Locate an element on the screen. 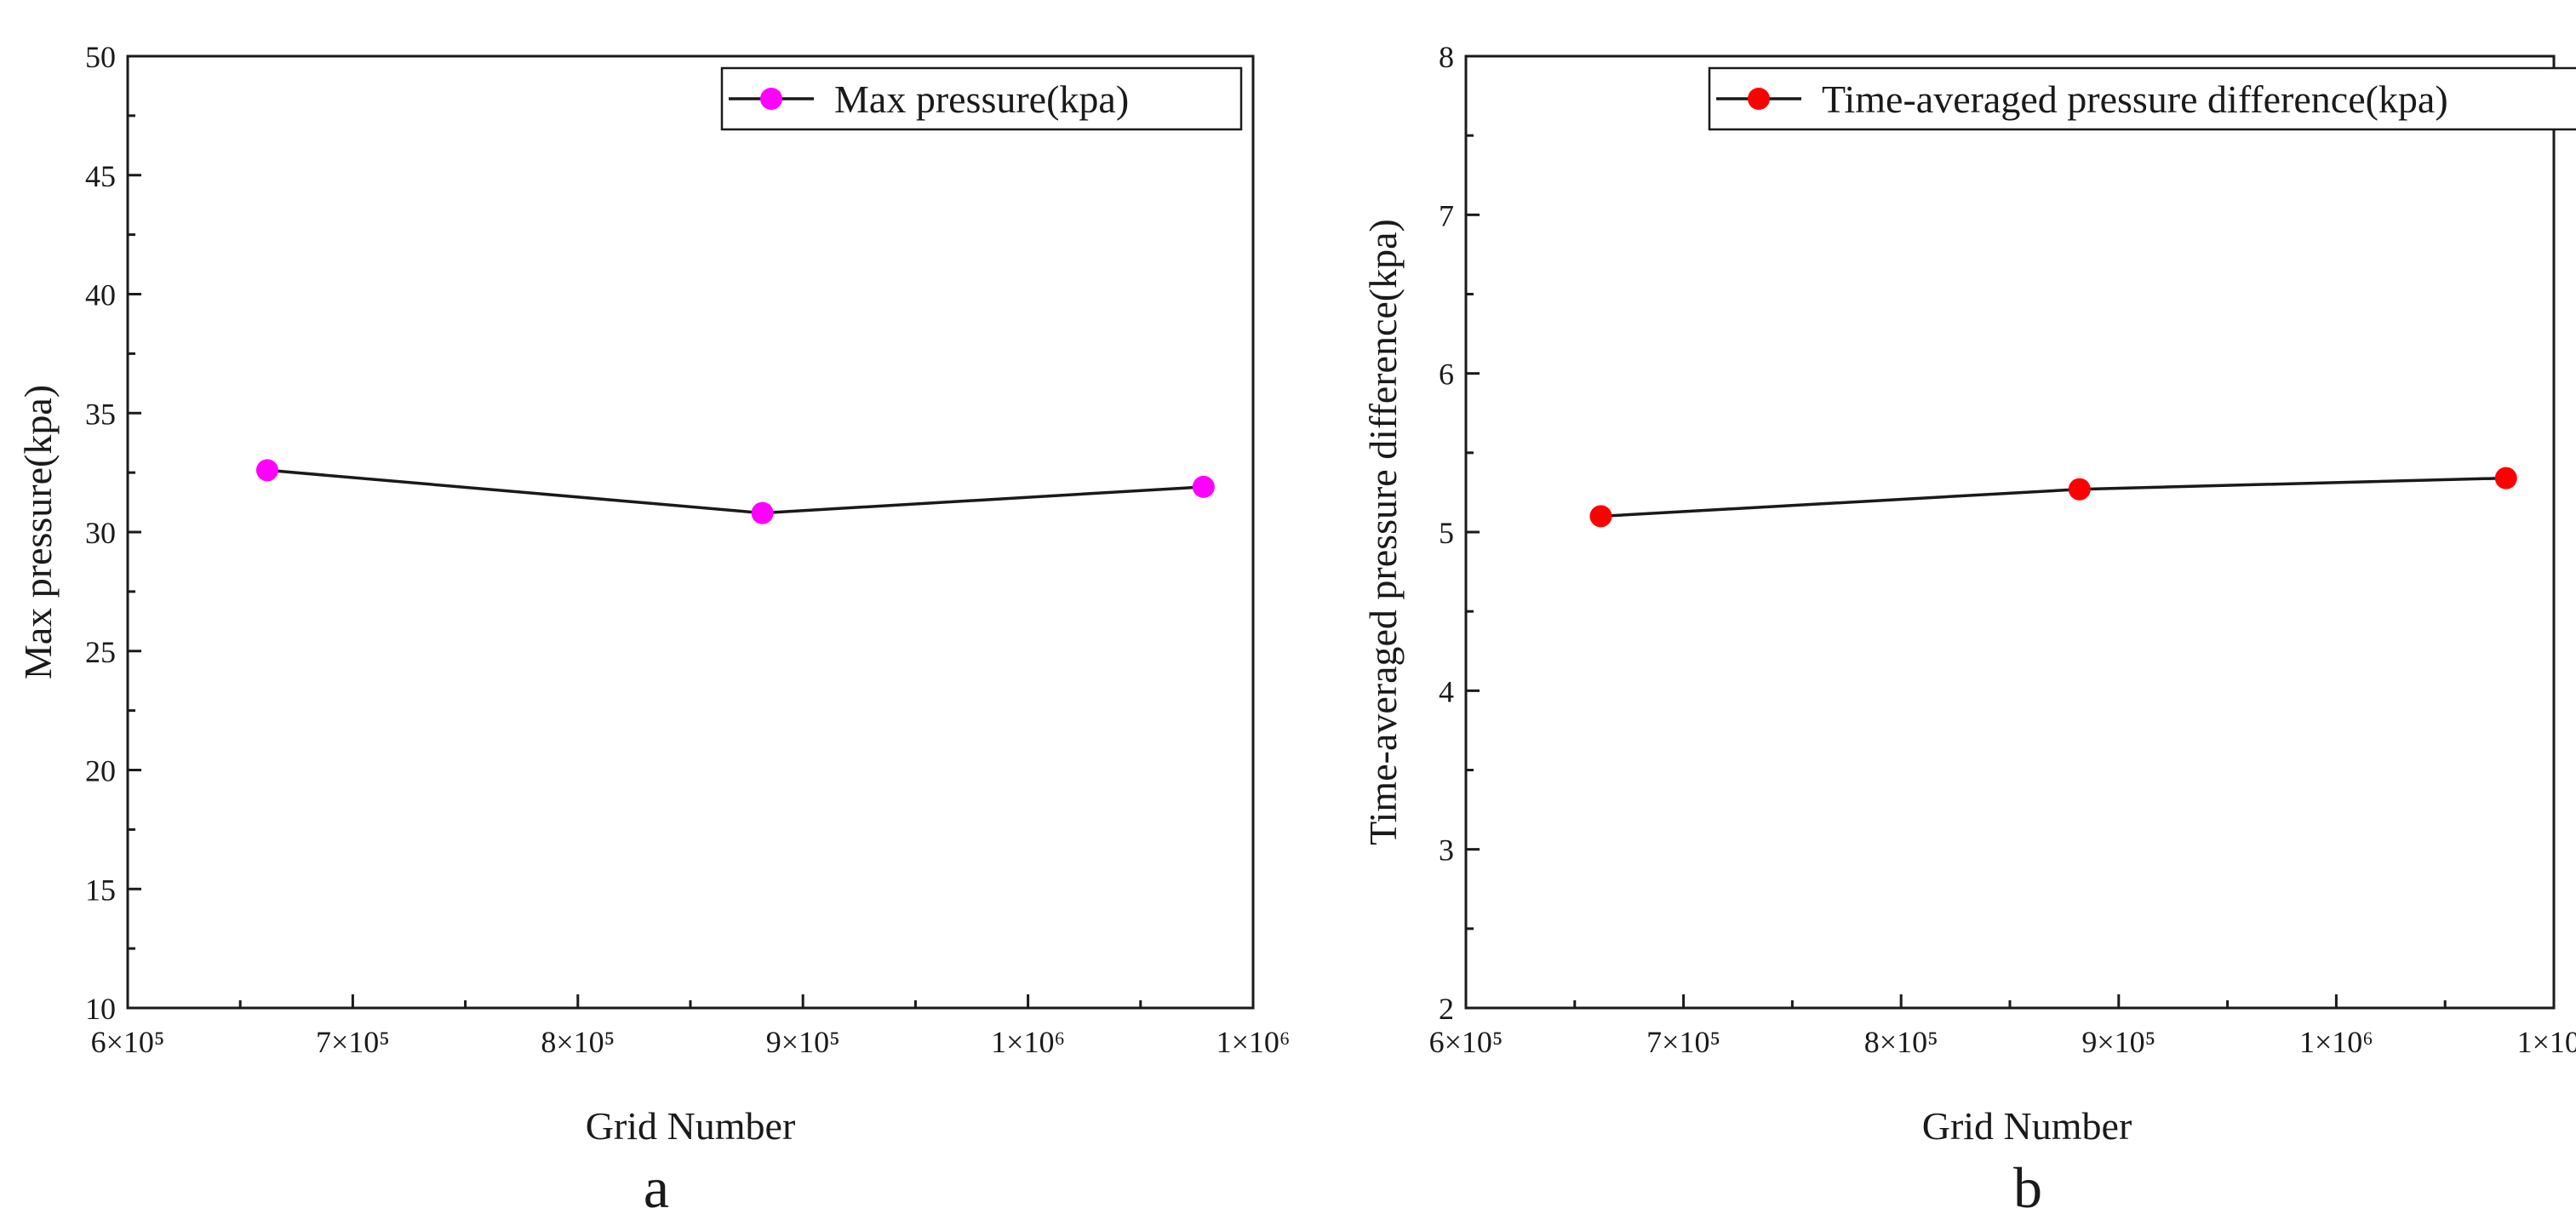 The width and height of the screenshot is (2576, 1214). panel-b-x-tick-label: 7×10⁵ is located at coordinates (1683, 1042).